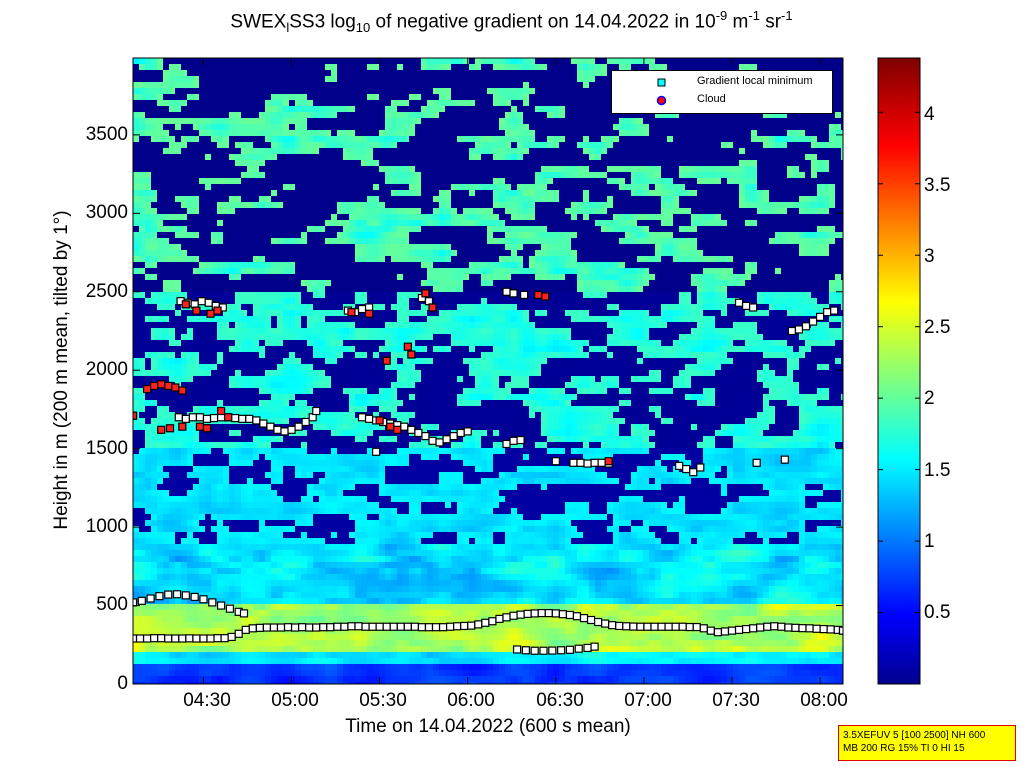 Image resolution: width=1023 pixels, height=767 pixels. I want to click on x-tick-label: 06:00, so click(471, 700).